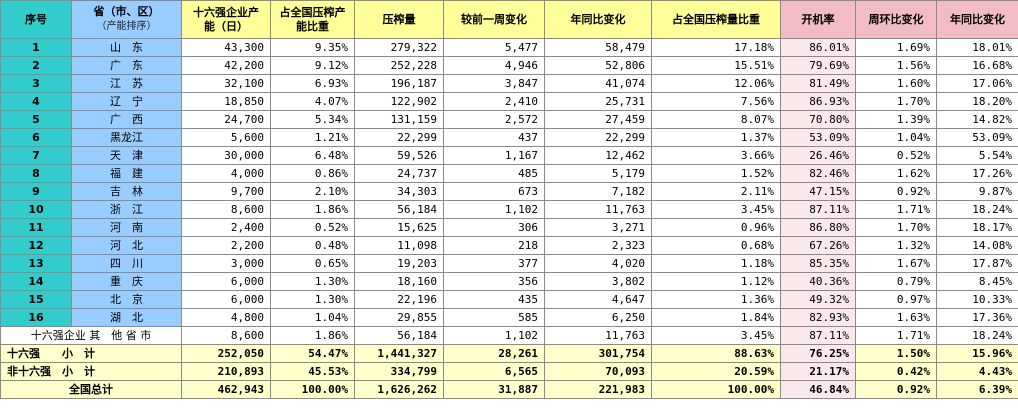 The height and width of the screenshot is (416, 1018). I want to click on yoy-pct-cell: 17.87%, so click(977, 263).